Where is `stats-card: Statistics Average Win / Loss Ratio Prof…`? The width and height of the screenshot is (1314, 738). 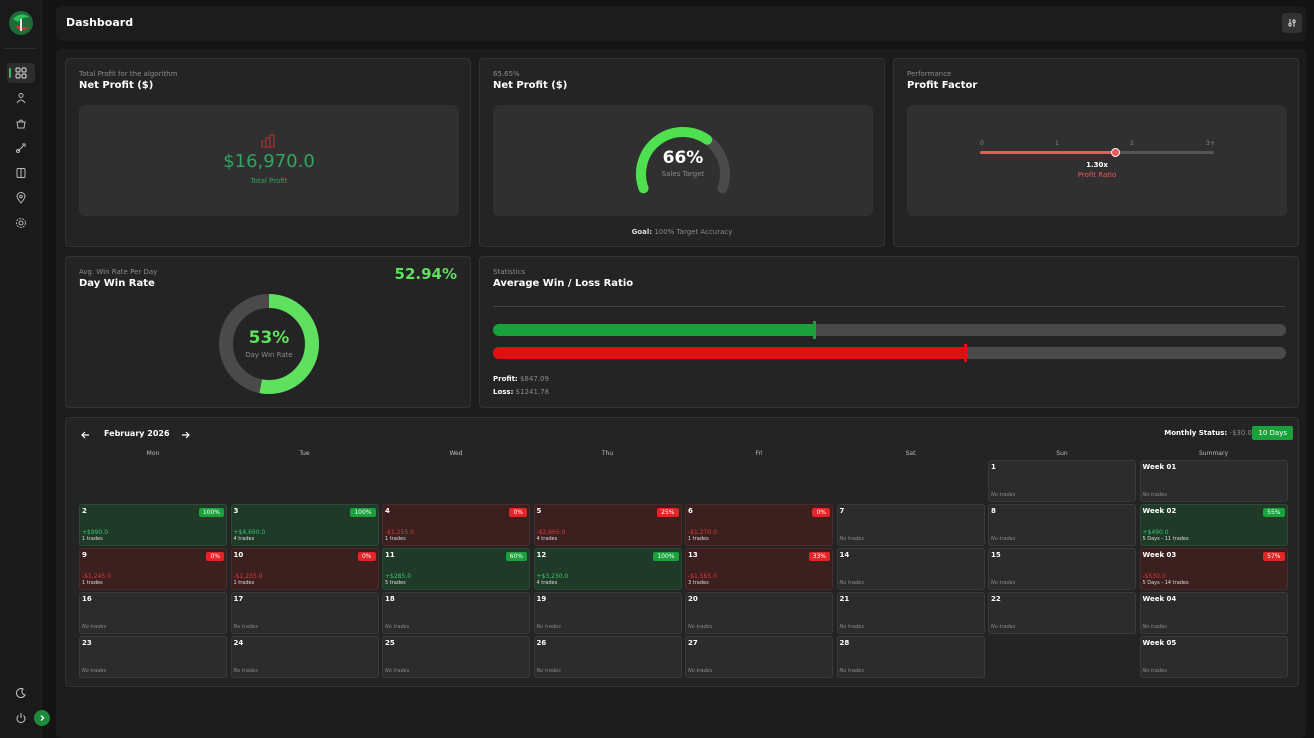 stats-card: Statistics Average Win / Loss Ratio Prof… is located at coordinates (889, 332).